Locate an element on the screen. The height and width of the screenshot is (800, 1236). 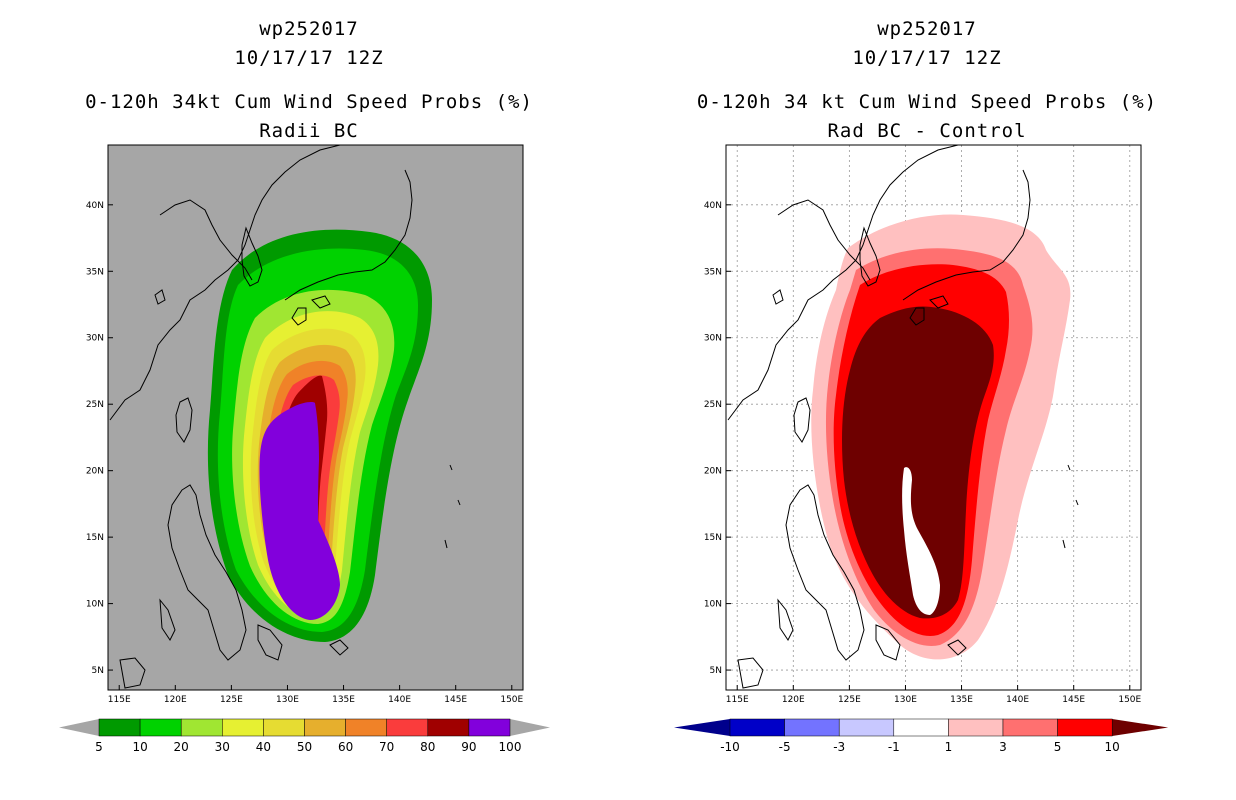
colorbar-label: 30 is located at coordinates (222, 747).